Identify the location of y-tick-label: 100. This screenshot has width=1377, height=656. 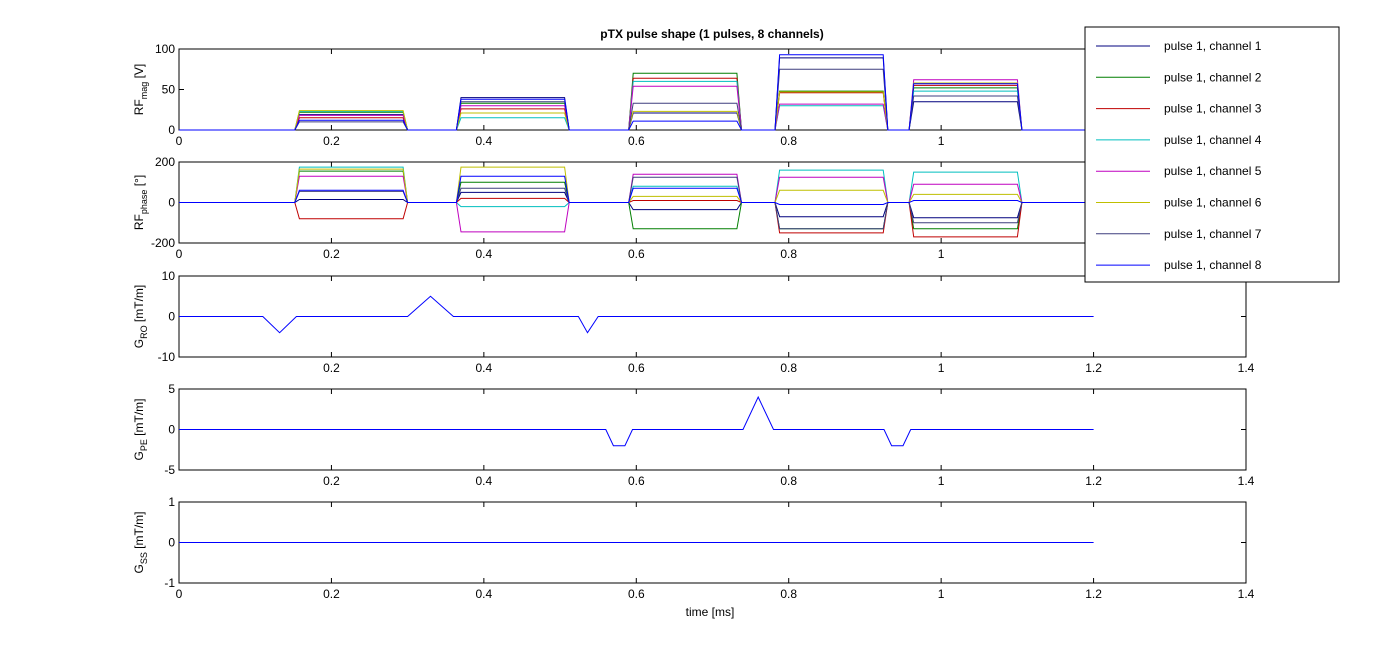
(165, 49).